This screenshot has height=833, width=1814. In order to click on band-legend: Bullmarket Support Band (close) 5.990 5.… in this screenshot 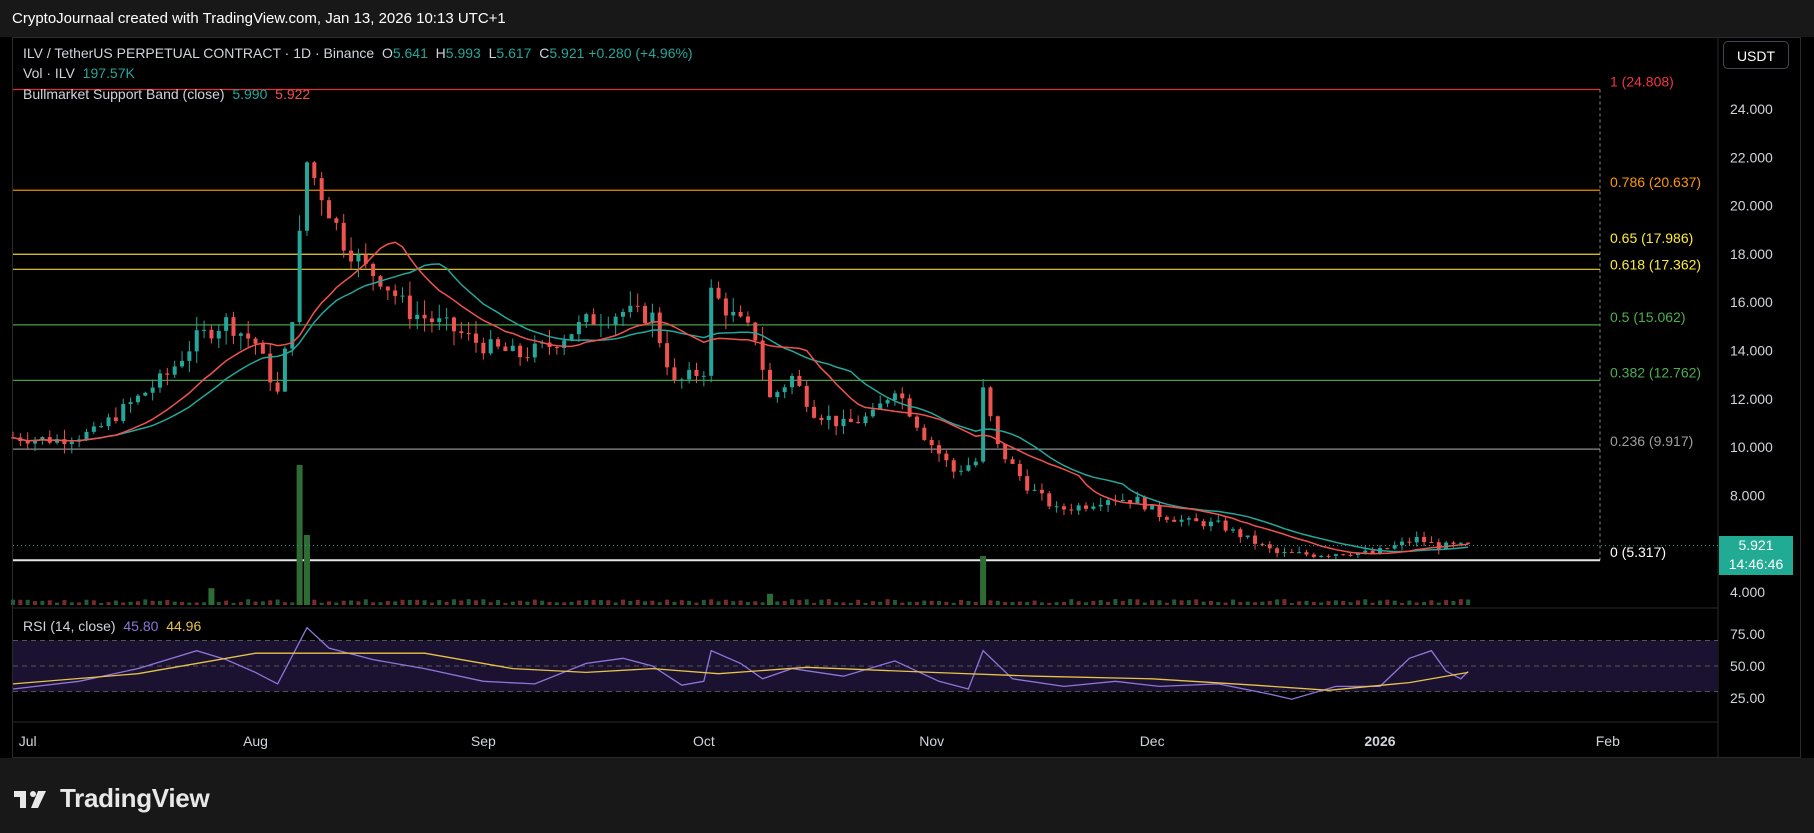, I will do `click(166, 94)`.